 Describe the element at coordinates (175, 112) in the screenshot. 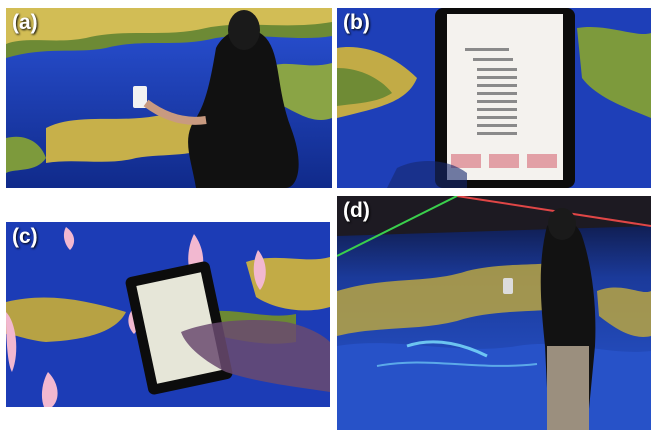

I see `person-arm` at that location.